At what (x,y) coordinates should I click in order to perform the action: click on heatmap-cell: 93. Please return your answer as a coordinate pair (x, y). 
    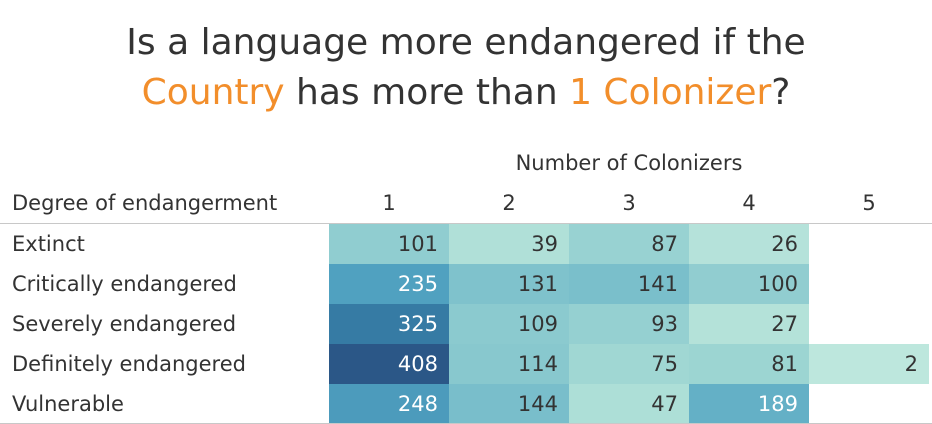
    Looking at the image, I should click on (629, 324).